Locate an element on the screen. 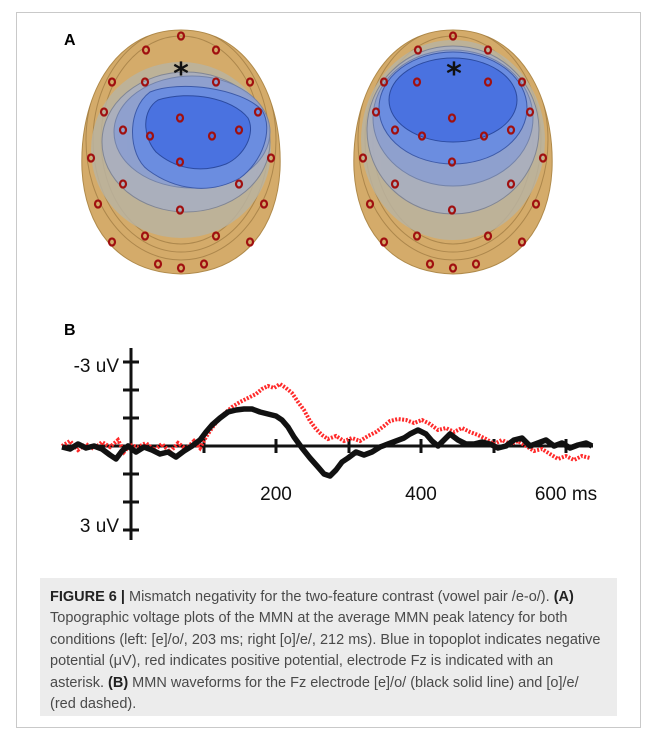  x-tick-label-200: 200 is located at coordinates (276, 494).